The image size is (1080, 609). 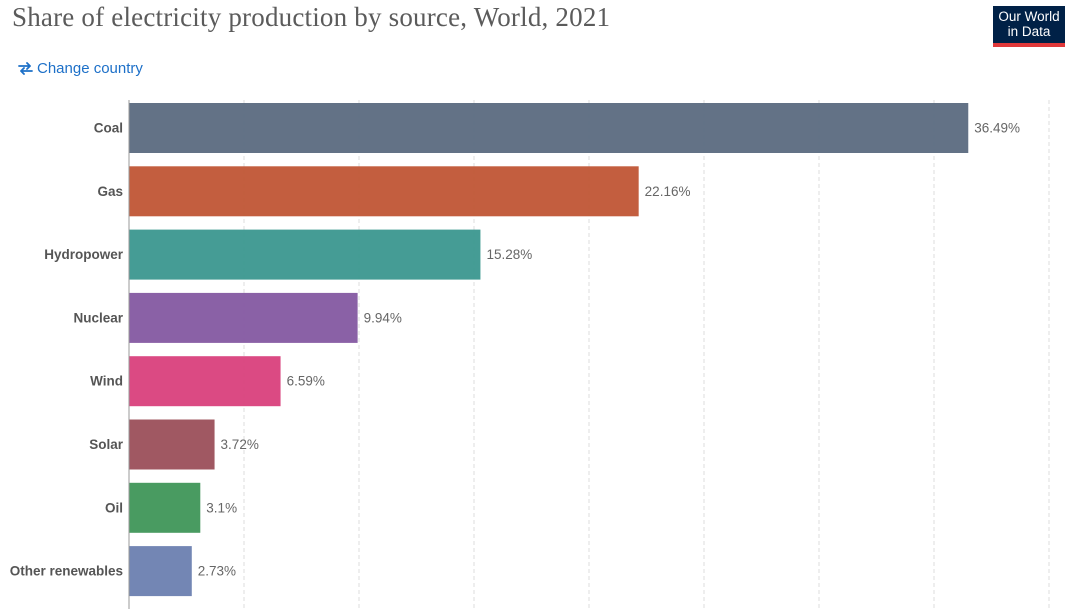 What do you see at coordinates (240, 444) in the screenshot?
I see `value-label: 3.72%` at bounding box center [240, 444].